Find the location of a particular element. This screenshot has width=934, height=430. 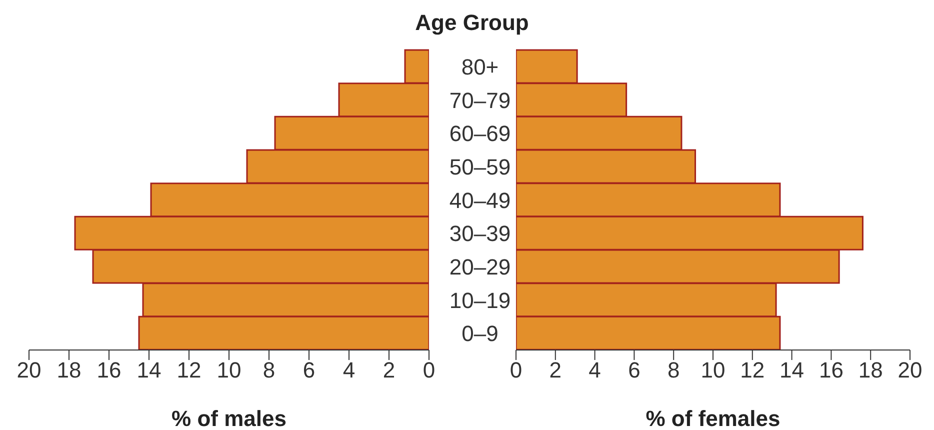

x-axis-title: % of females is located at coordinates (713, 418).